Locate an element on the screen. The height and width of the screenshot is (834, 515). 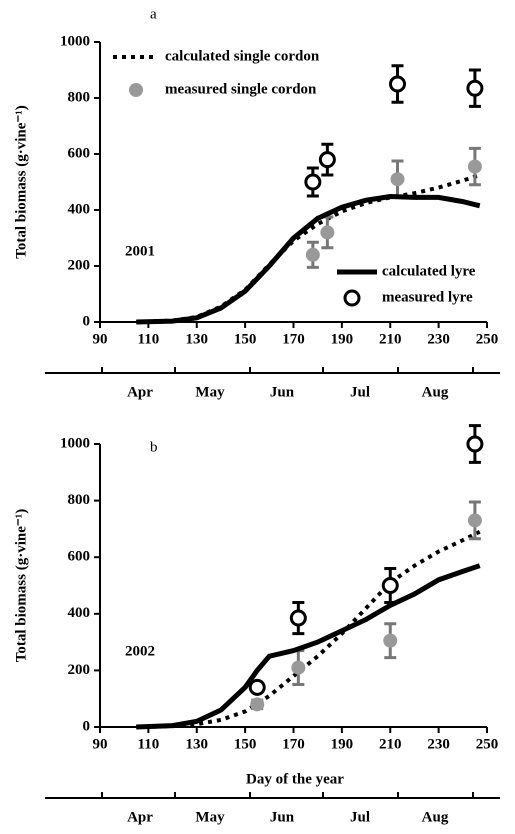
panel-label: b is located at coordinates (154, 447).